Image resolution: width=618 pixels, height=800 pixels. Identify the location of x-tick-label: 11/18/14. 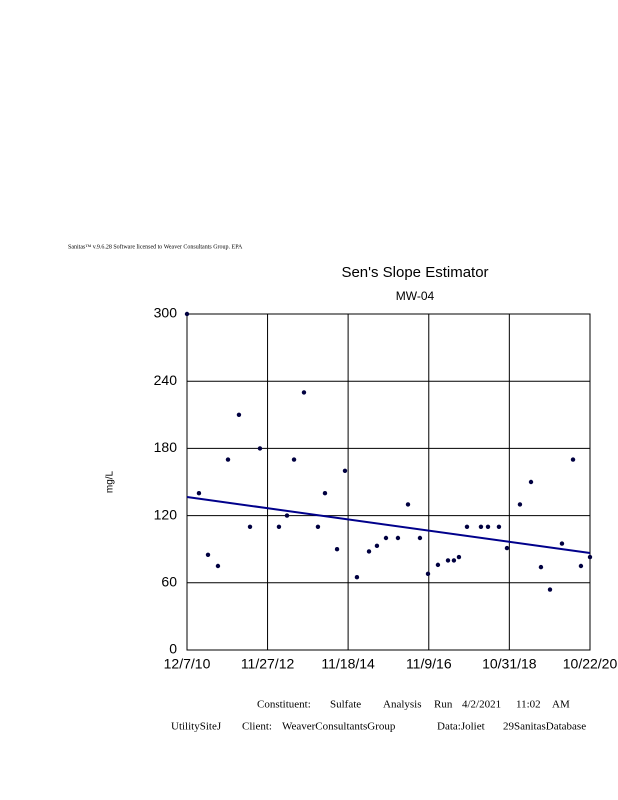
(348, 664).